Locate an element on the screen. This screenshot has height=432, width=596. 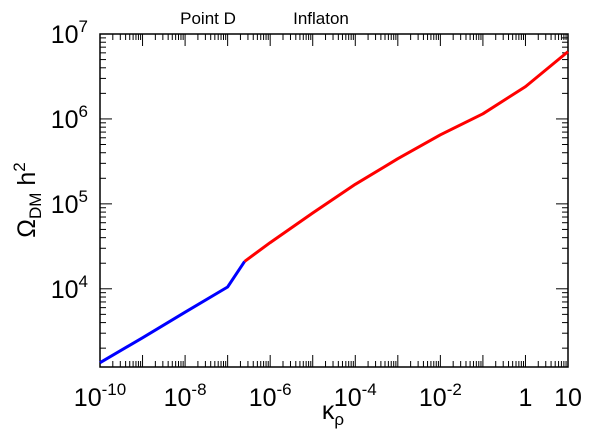
x-tick-label: 10⁻⁴ is located at coordinates (355, 396).